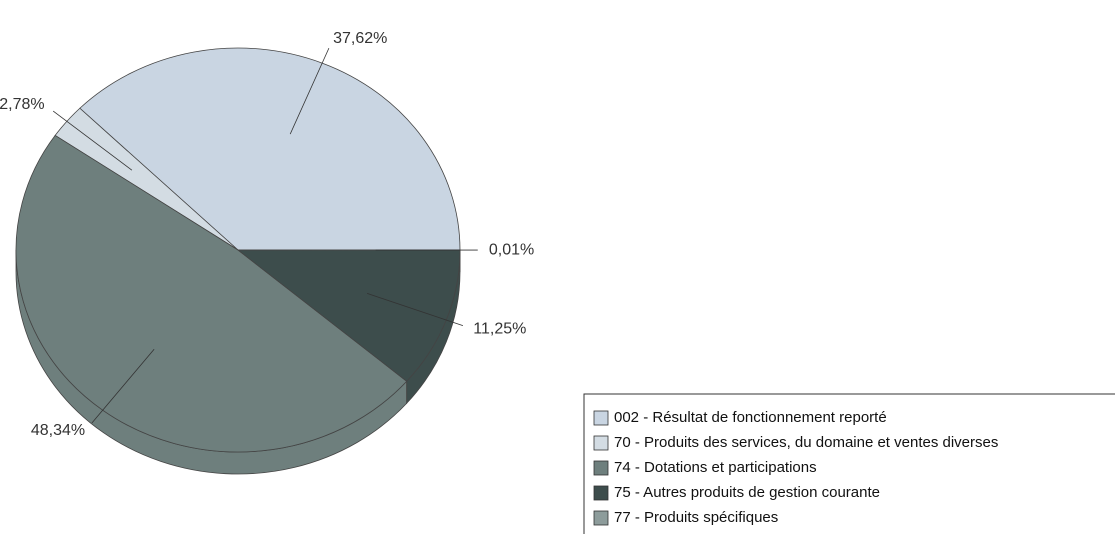 Image resolution: width=1115 pixels, height=534 pixels. Describe the element at coordinates (58, 430) in the screenshot. I see `data-label: 48,34%` at that location.